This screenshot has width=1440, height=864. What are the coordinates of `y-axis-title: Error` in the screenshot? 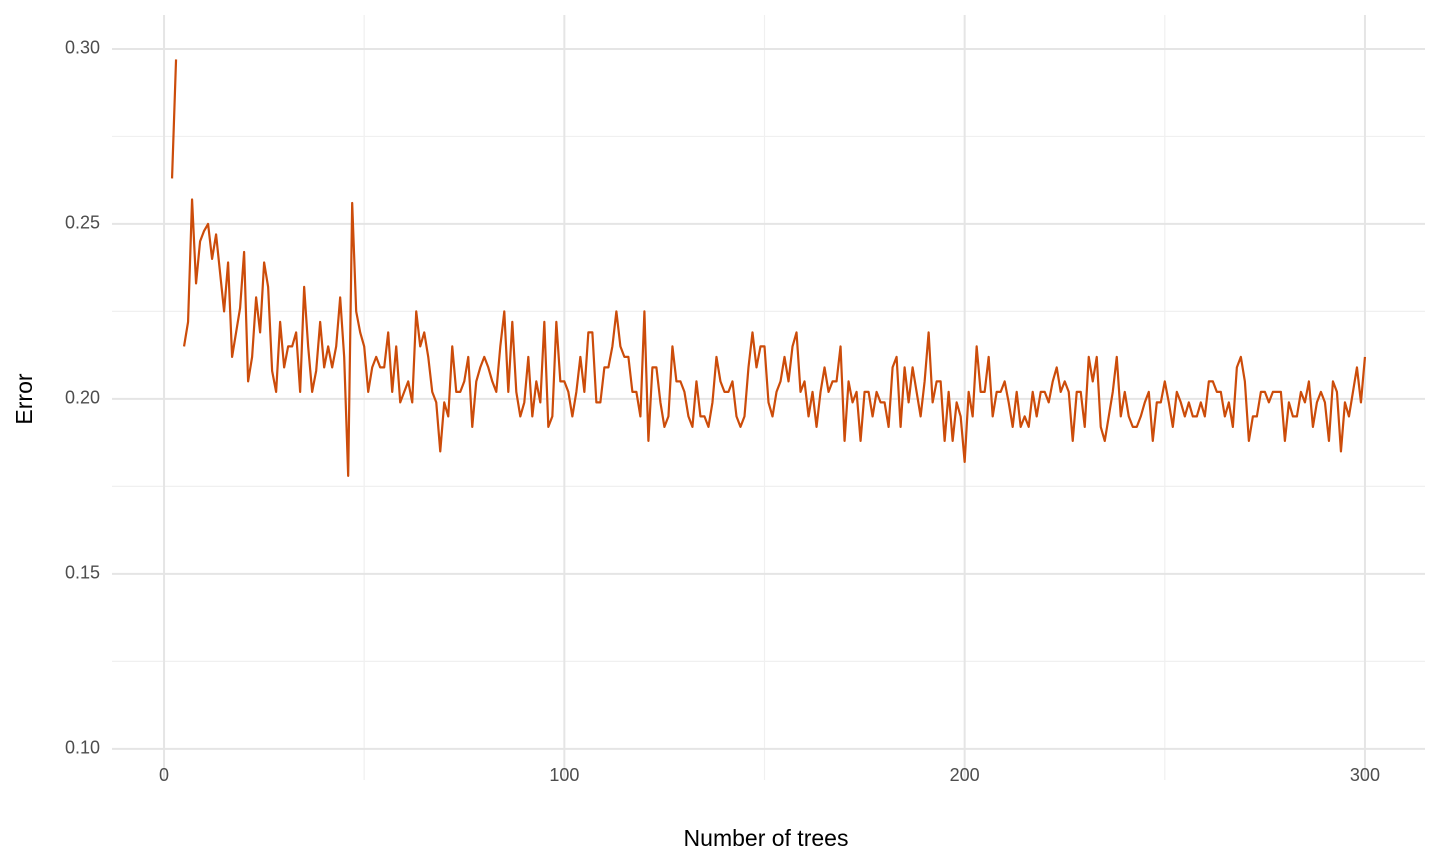 It's located at (24, 398).